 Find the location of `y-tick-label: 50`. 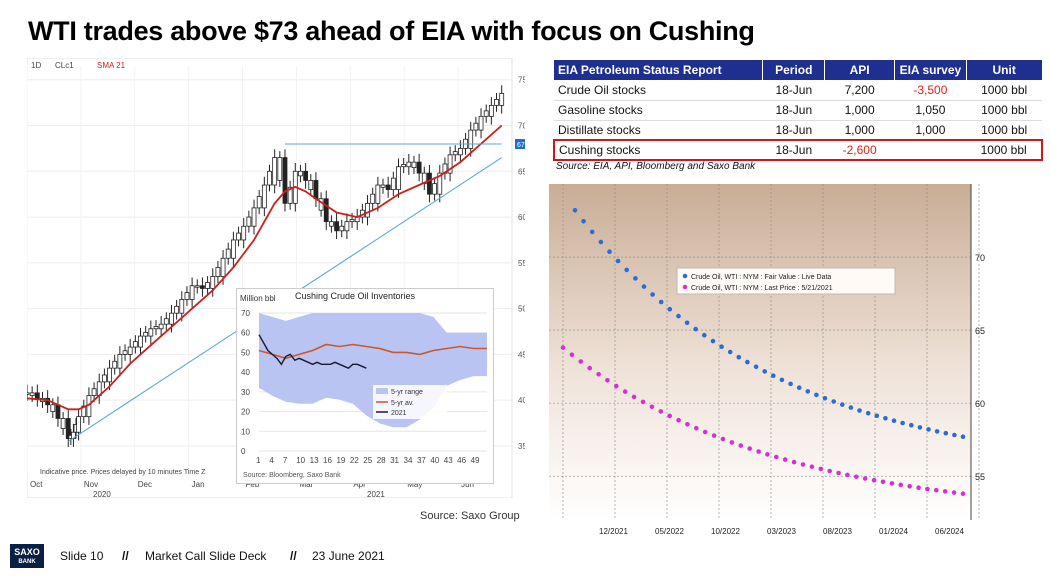

y-tick-label: 50 is located at coordinates (245, 352).